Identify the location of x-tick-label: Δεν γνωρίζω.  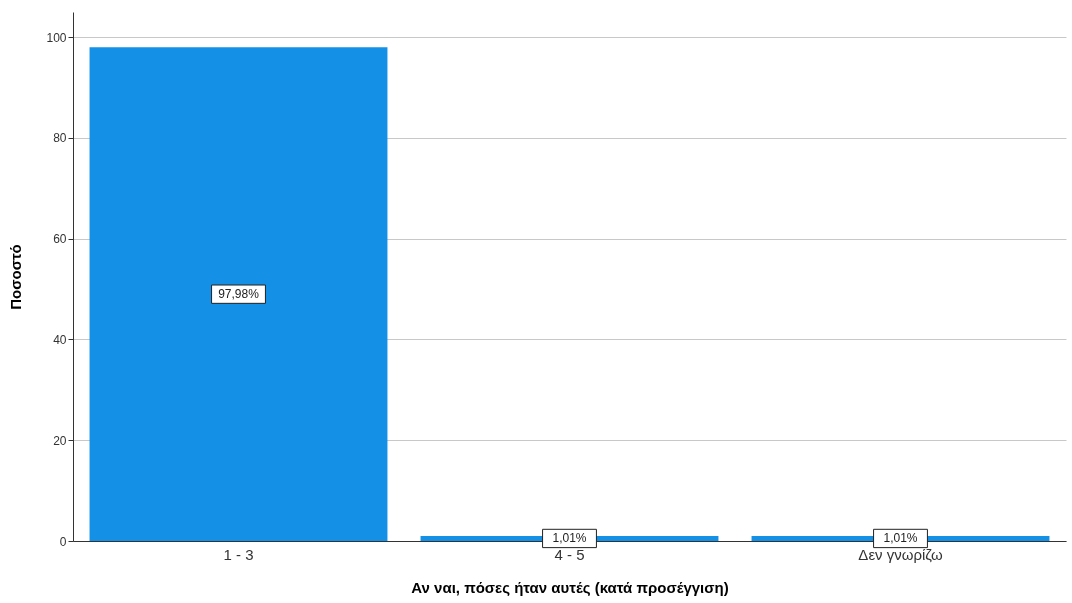
(900, 554).